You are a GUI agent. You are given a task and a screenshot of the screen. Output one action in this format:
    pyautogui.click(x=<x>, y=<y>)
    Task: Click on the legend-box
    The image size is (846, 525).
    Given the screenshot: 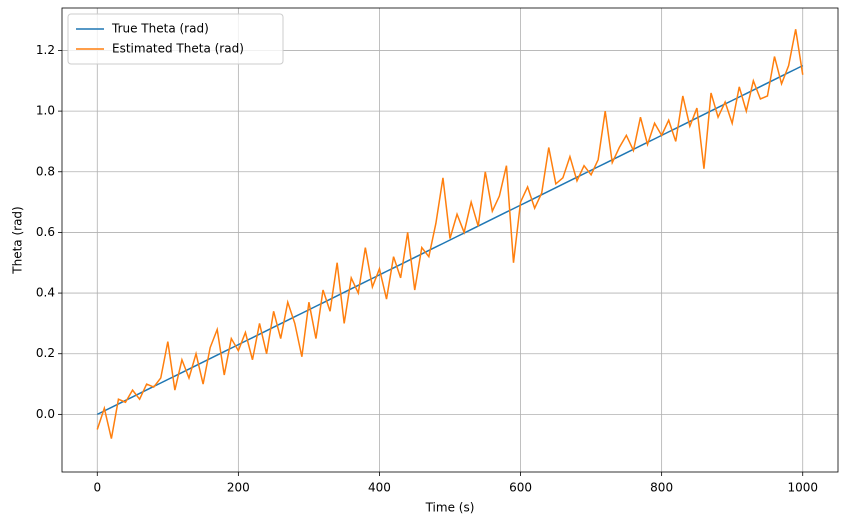 What is the action you would take?
    pyautogui.click(x=175, y=39)
    